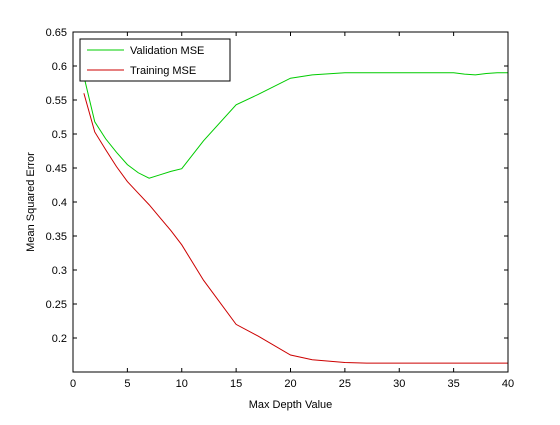  Describe the element at coordinates (291, 405) in the screenshot. I see `x-axis-label: Max Depth Value` at that location.